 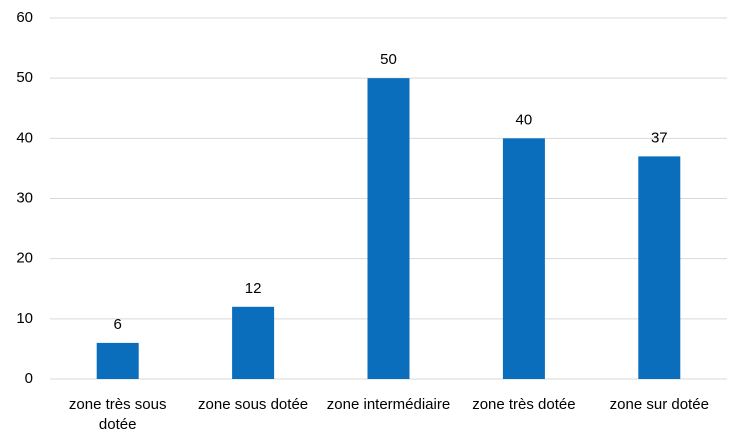 I want to click on y-tick-label: 50, so click(x=24, y=77).